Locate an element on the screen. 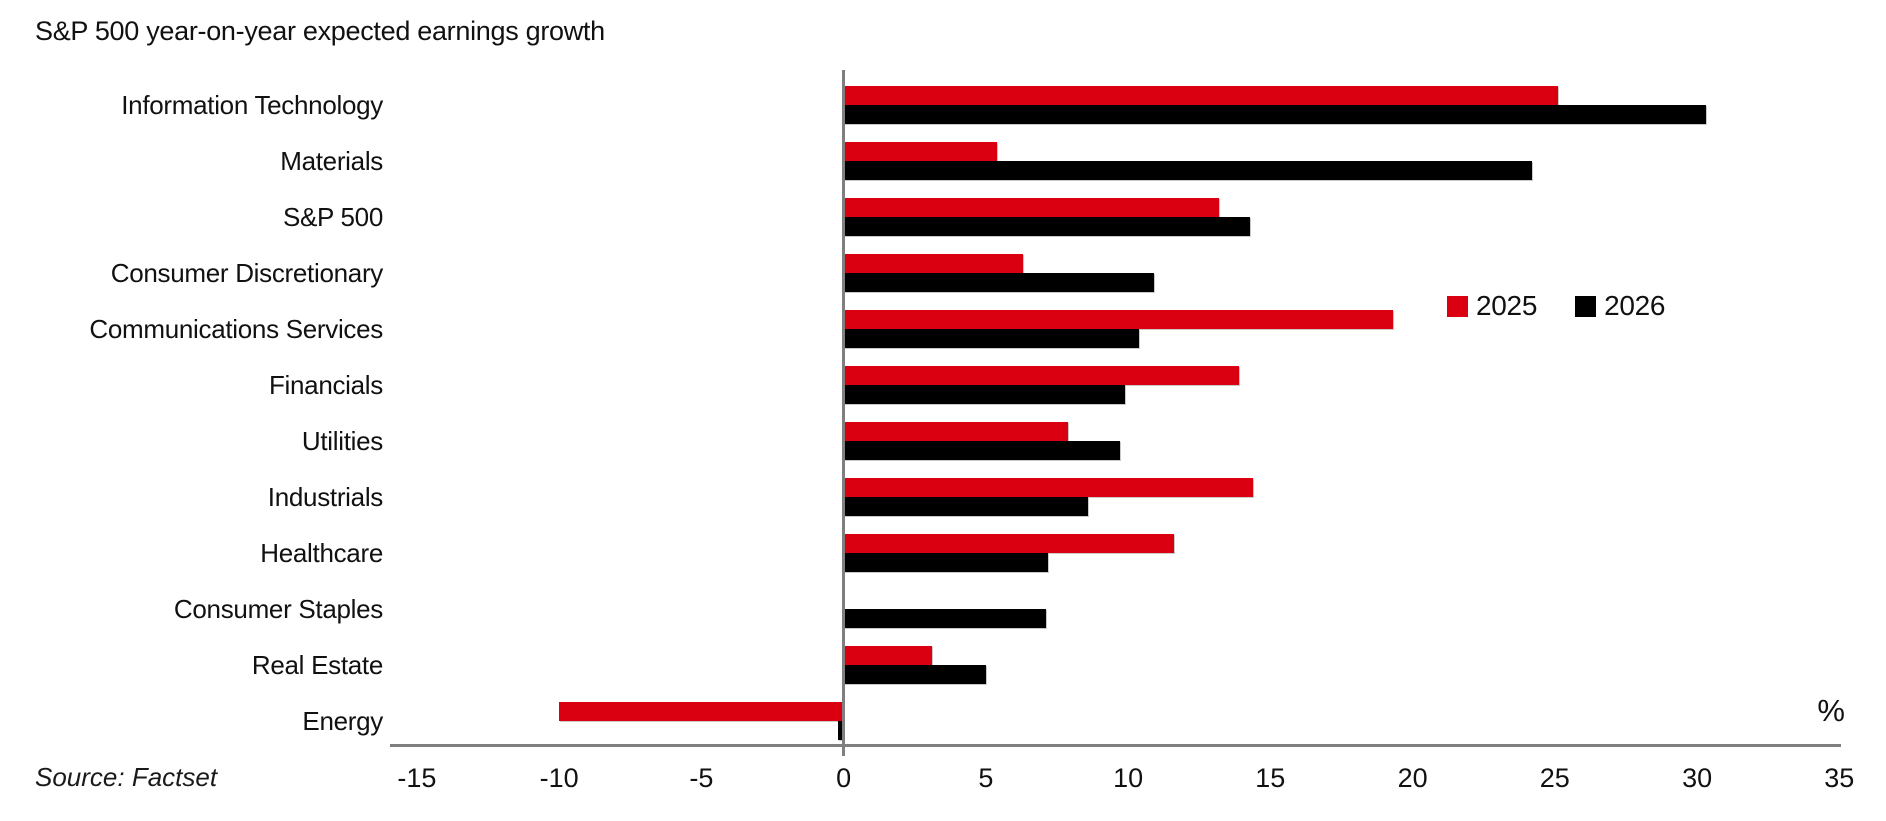 This screenshot has height=821, width=1886. category-label: Financials is located at coordinates (325, 385).